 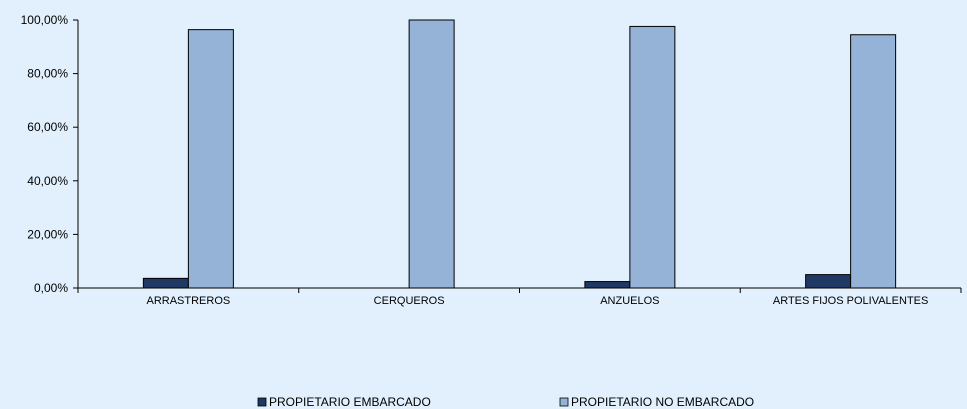 I want to click on y-tick-label: 100,00%, so click(x=45, y=20).